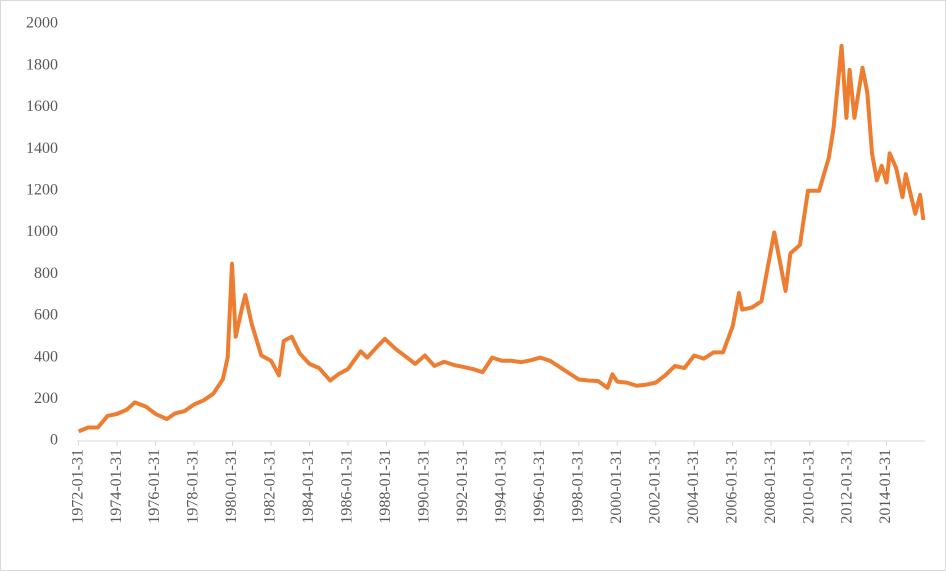  I want to click on y-tick-label: 1600, so click(42, 106).